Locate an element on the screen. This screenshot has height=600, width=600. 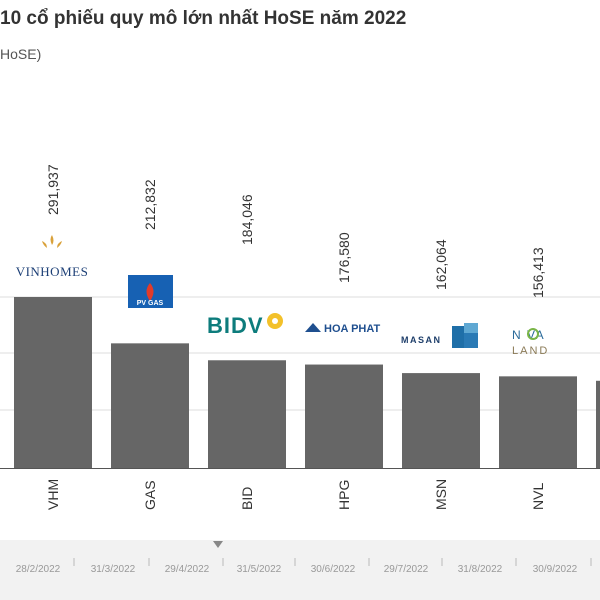
timeline-label: 29/4/2022 is located at coordinates (187, 569).